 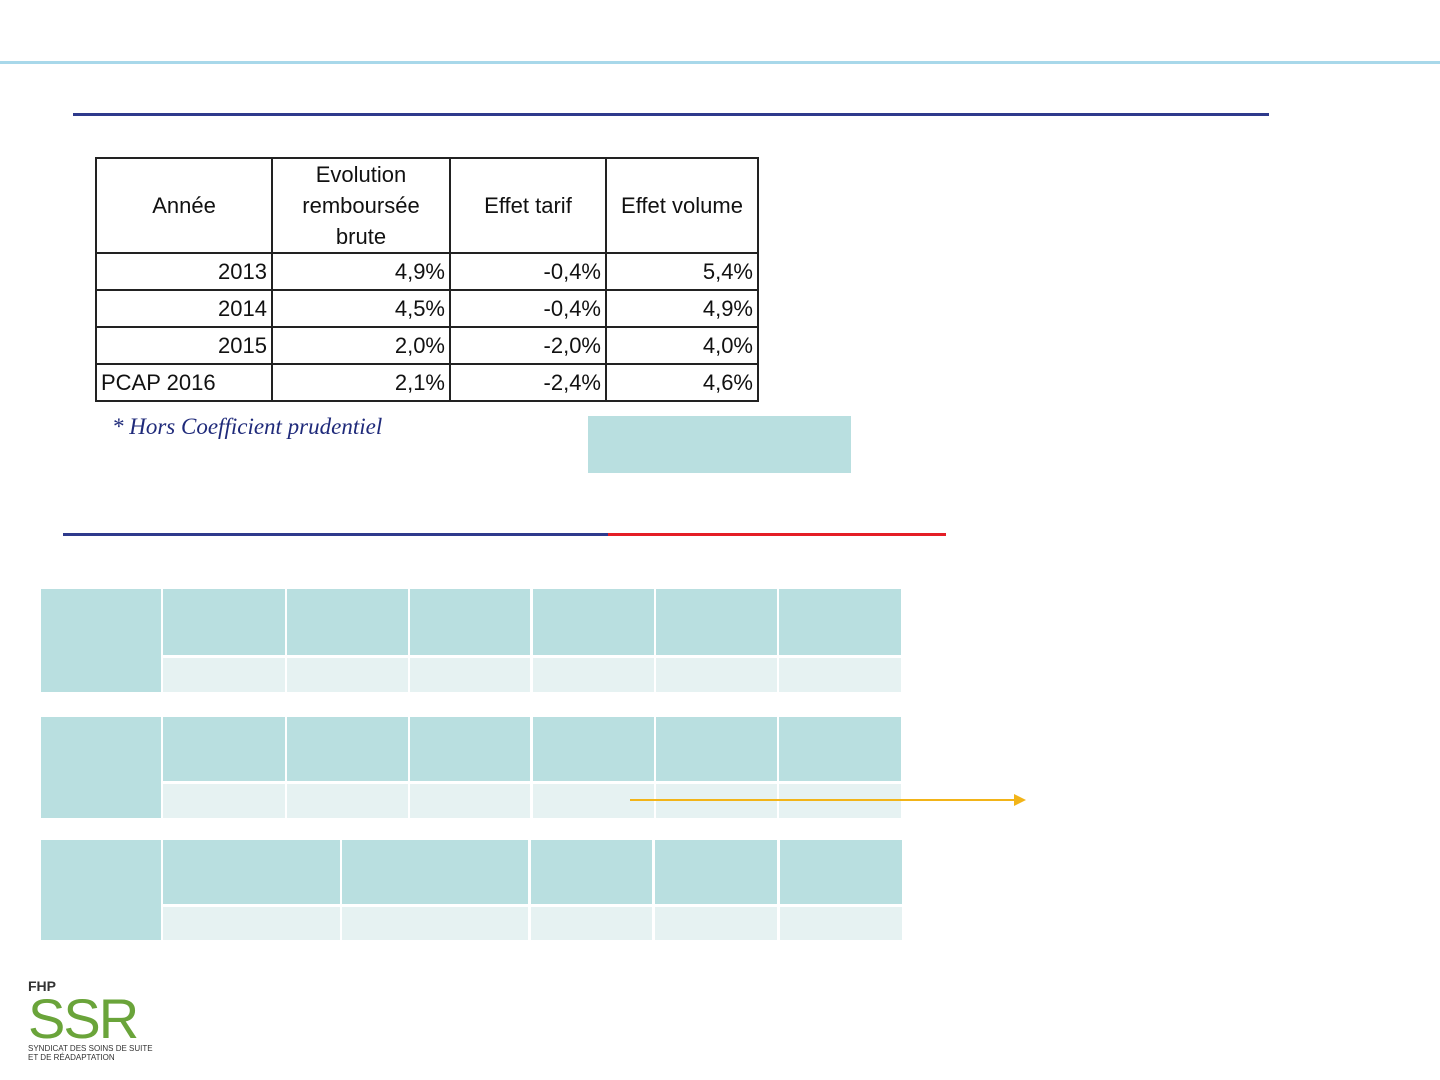 What do you see at coordinates (682, 345) in the screenshot?
I see `table-cell: 4,0%` at bounding box center [682, 345].